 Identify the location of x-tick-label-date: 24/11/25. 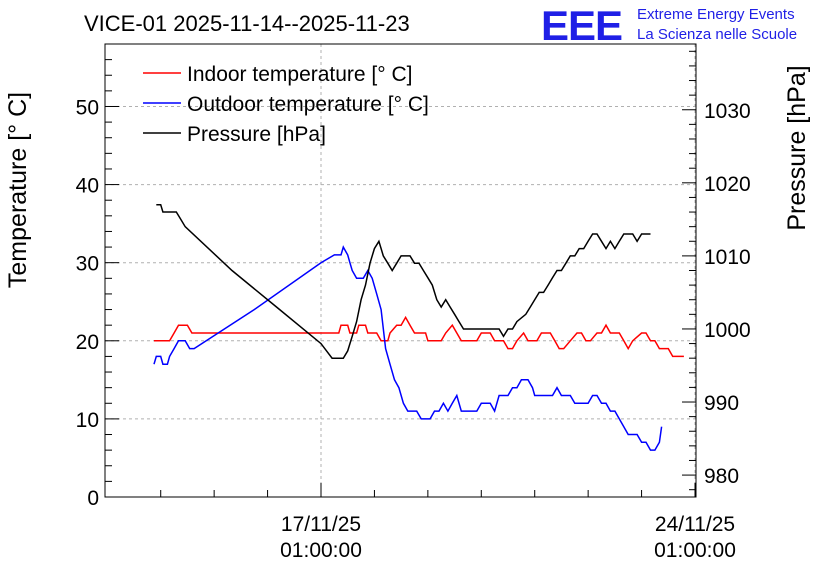
(695, 524).